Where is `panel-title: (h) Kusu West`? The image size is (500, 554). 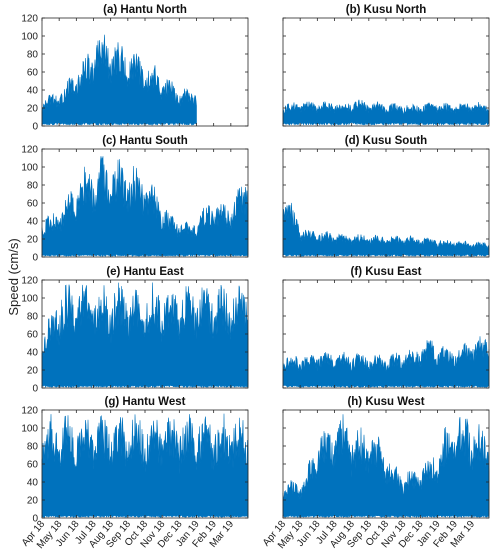 panel-title: (h) Kusu West is located at coordinates (385, 402).